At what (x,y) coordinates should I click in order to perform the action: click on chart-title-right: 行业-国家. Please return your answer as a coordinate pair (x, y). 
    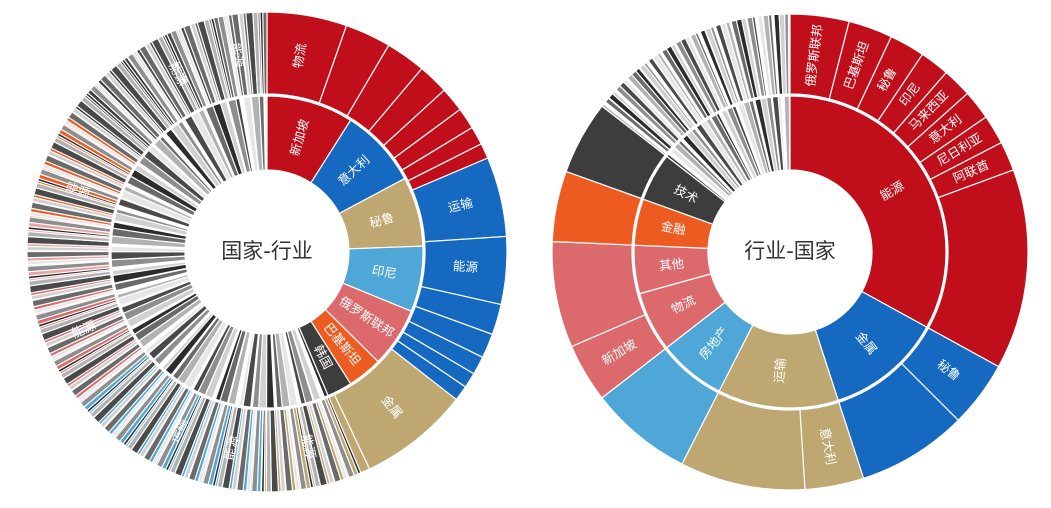
    Looking at the image, I should click on (790, 251).